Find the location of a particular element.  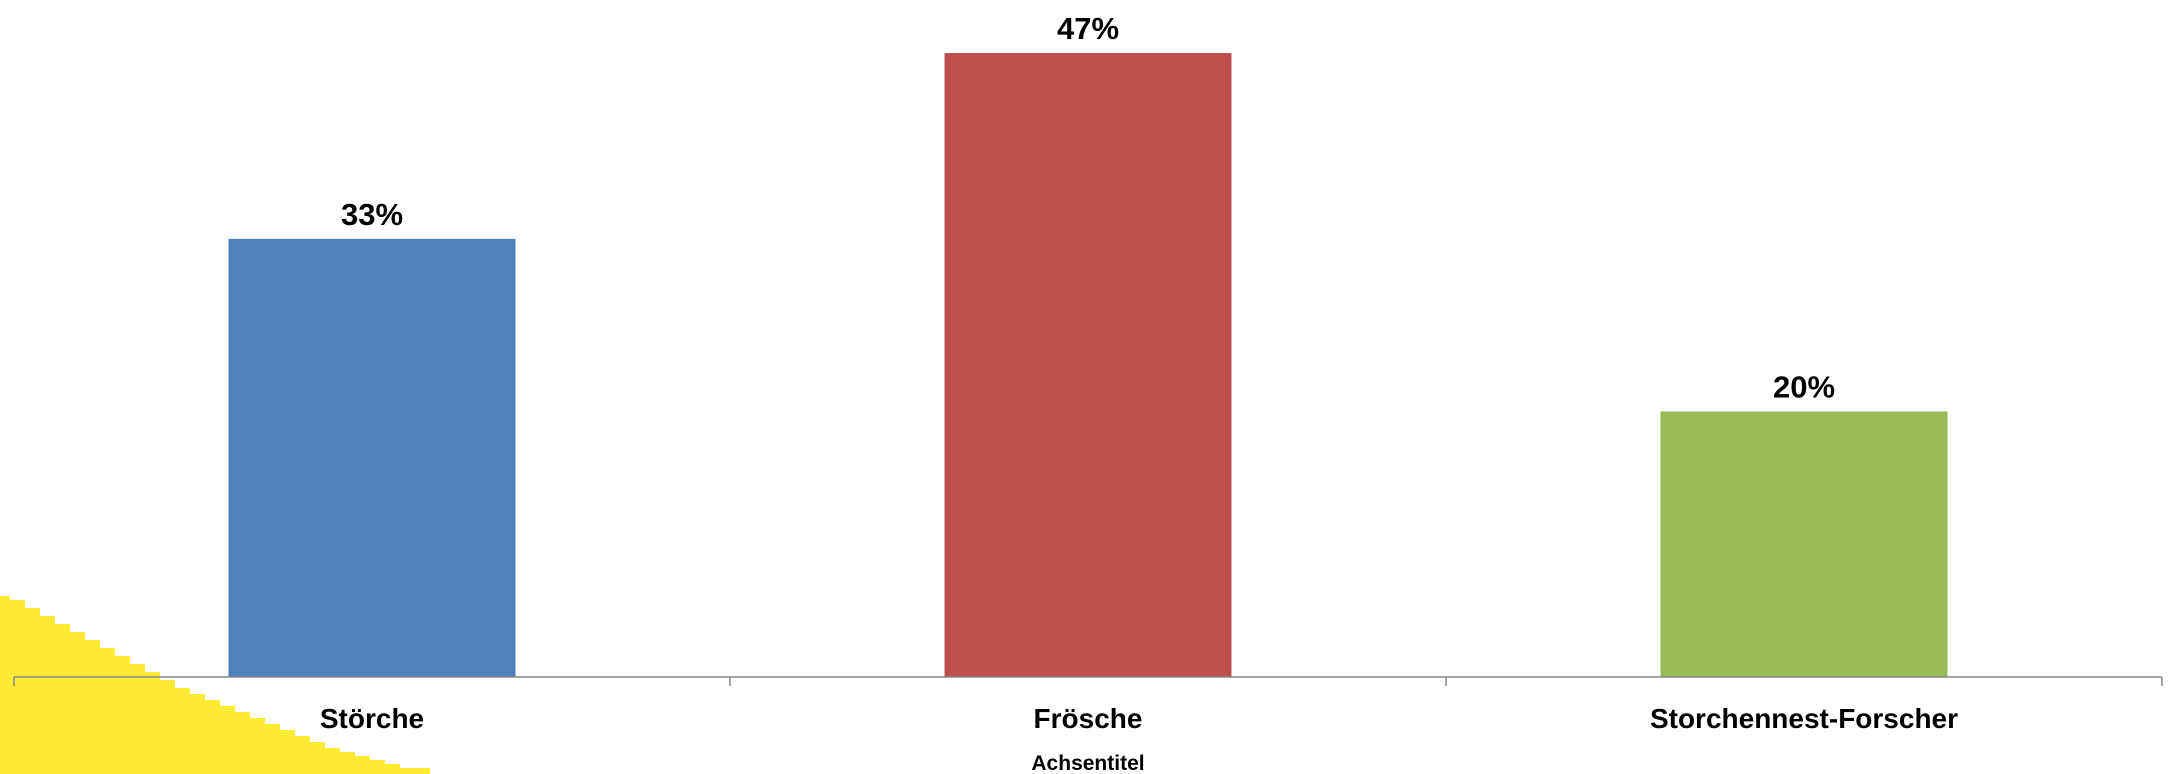

category-label: Frösche is located at coordinates (1088, 718).